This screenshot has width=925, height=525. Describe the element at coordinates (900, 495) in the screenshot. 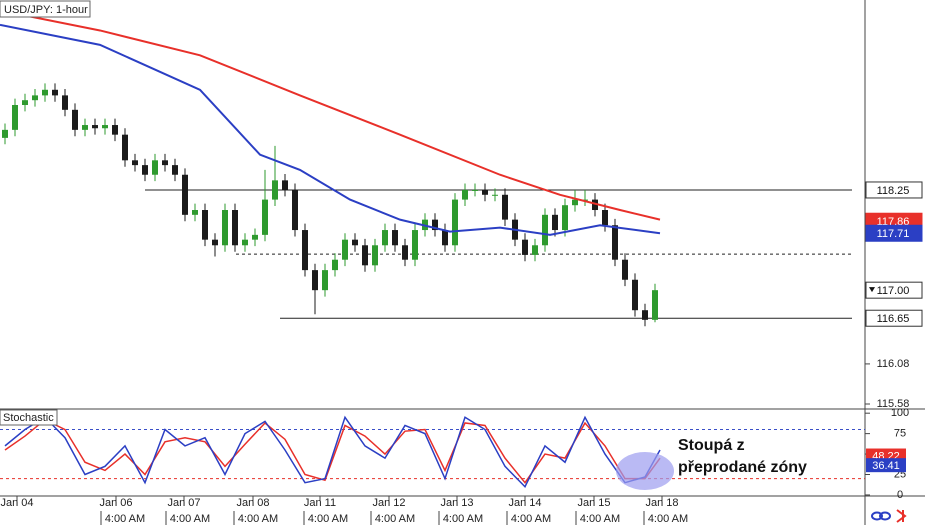

I see `stoch-tick-label: 0` at that location.